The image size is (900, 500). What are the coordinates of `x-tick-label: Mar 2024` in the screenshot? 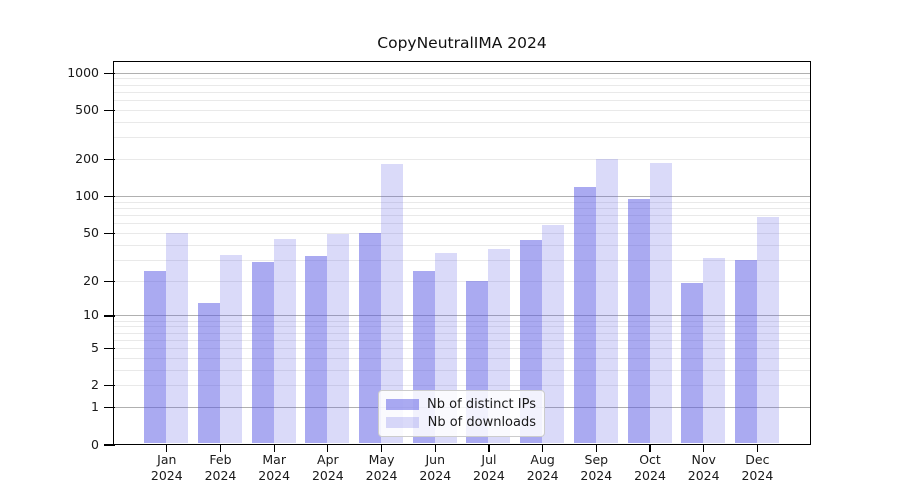 It's located at (274, 468).